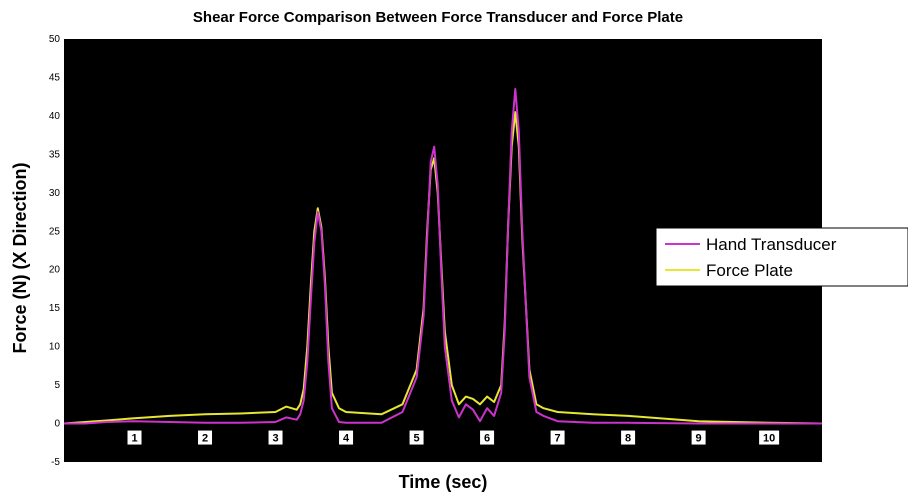 Image resolution: width=908 pixels, height=502 pixels. I want to click on y-tick-label: 0, so click(57, 424).